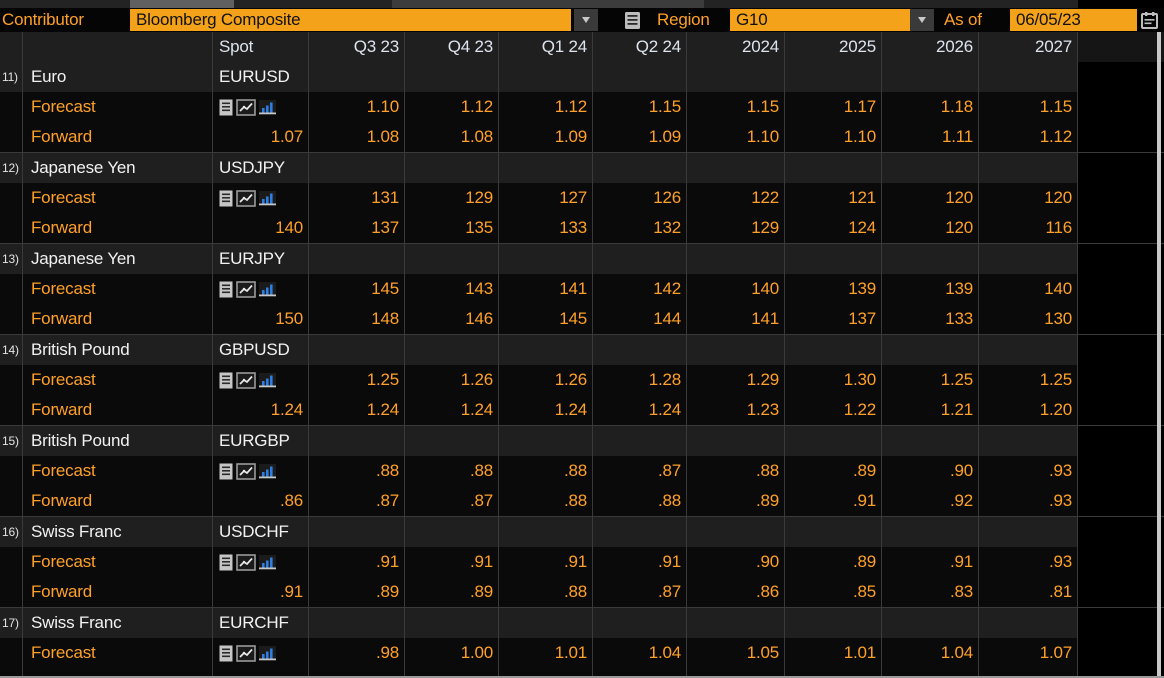  I want to click on row-gutter, so click(11, 592).